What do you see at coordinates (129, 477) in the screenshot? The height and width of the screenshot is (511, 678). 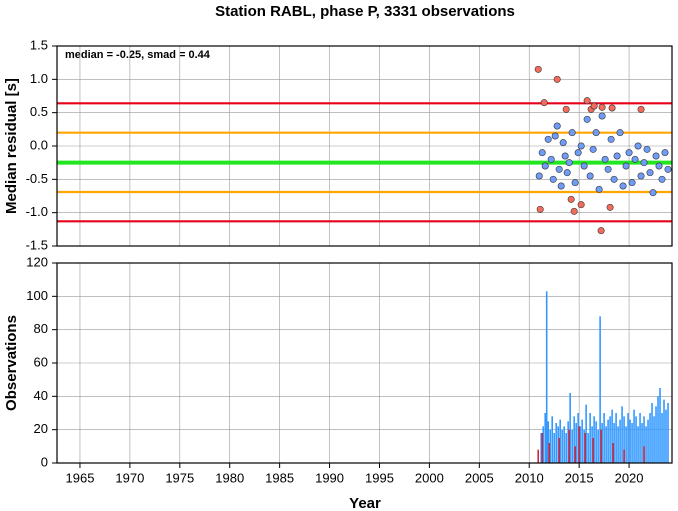 I see `x-tick-label: 1970` at bounding box center [129, 477].